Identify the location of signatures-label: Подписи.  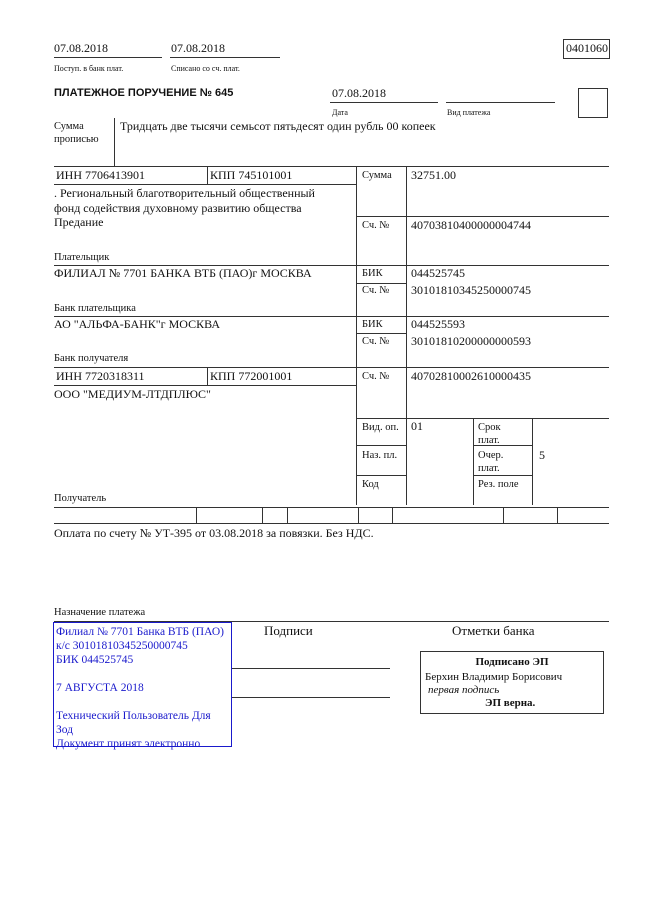
(288, 630).